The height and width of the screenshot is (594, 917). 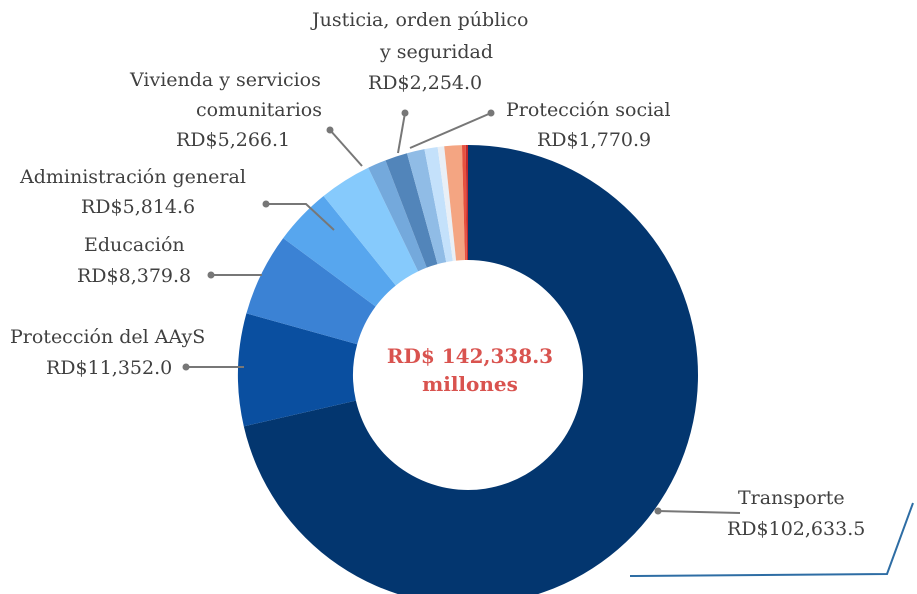 I want to click on leader-dot-educacion, so click(x=211, y=275).